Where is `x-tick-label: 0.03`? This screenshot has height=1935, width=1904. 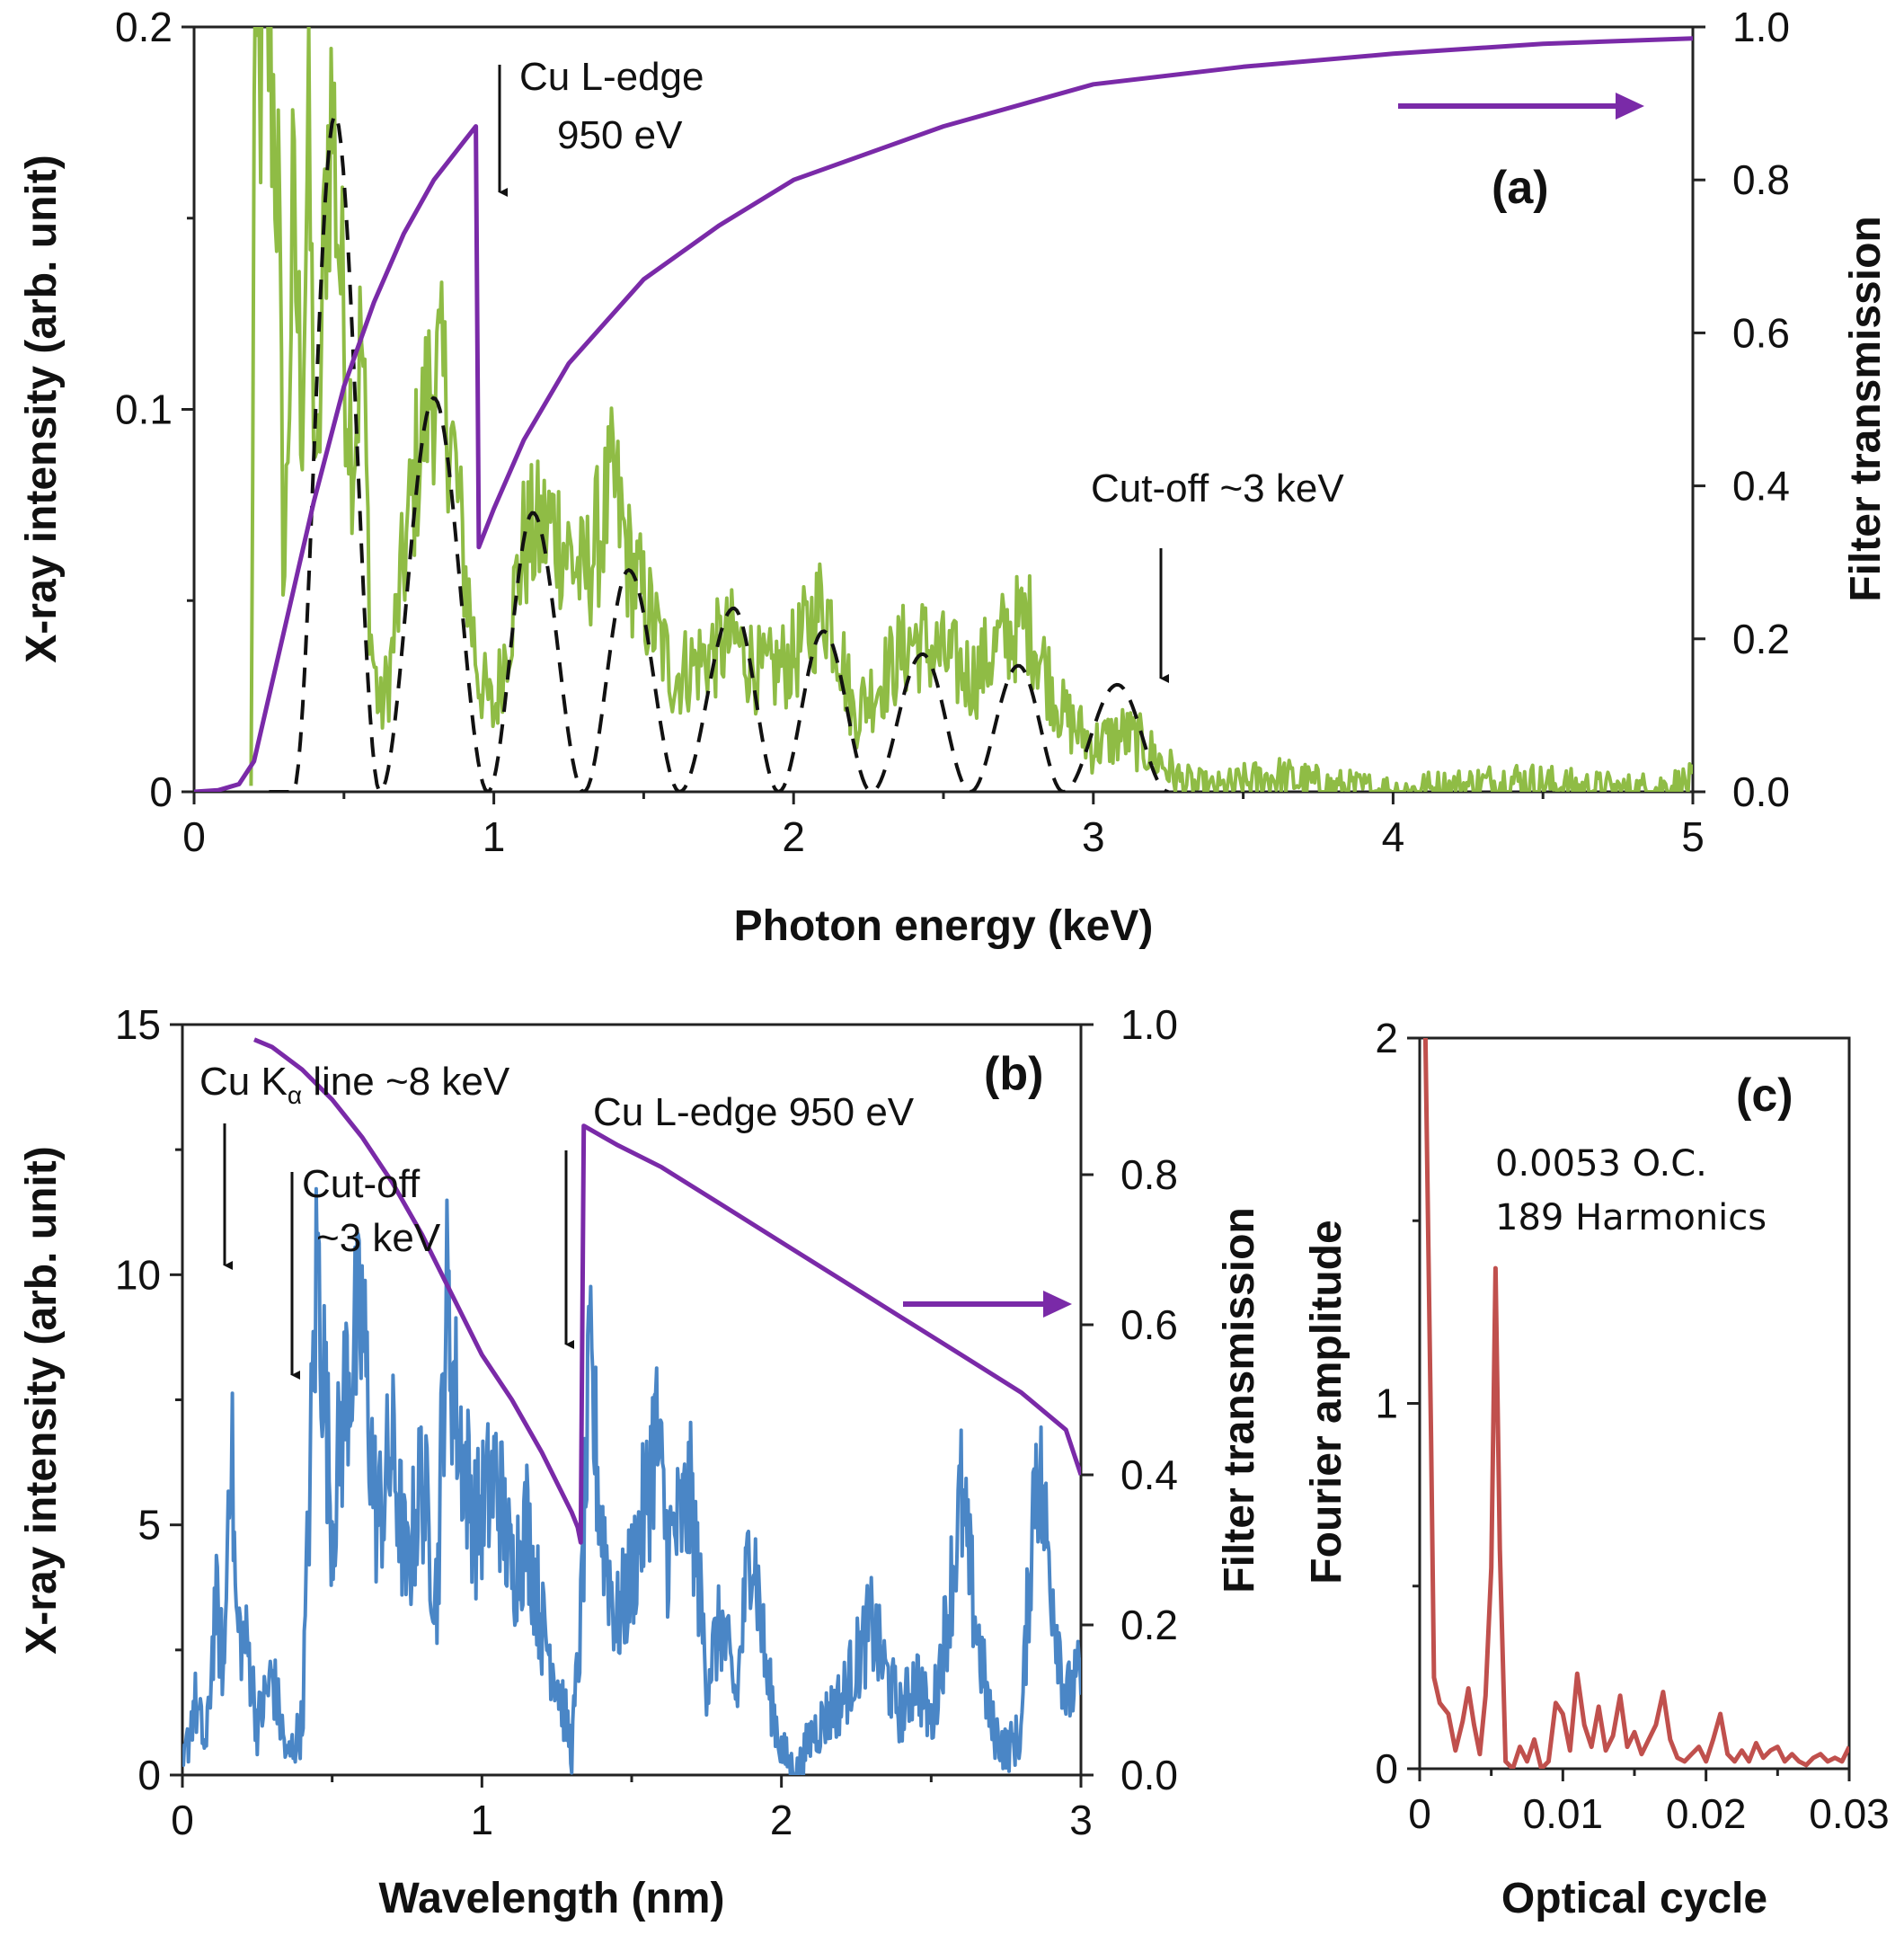
x-tick-label: 0.03 is located at coordinates (1850, 1813).